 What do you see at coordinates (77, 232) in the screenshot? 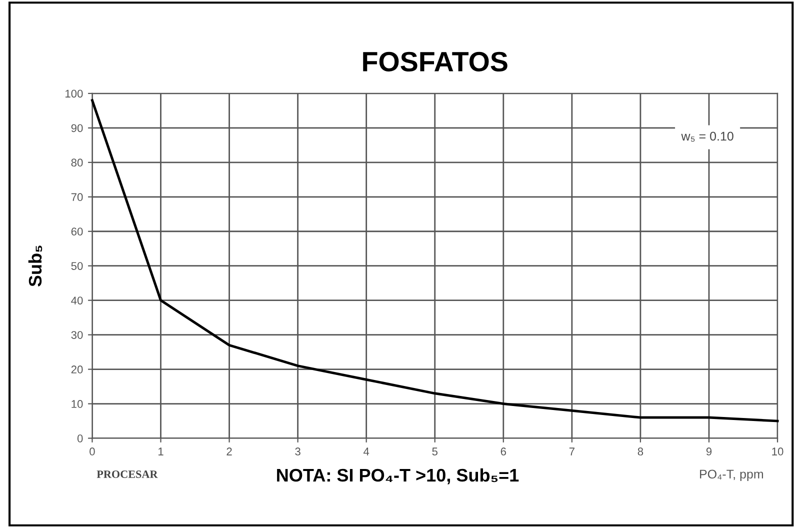
I see `y-tick-label: 60` at bounding box center [77, 232].